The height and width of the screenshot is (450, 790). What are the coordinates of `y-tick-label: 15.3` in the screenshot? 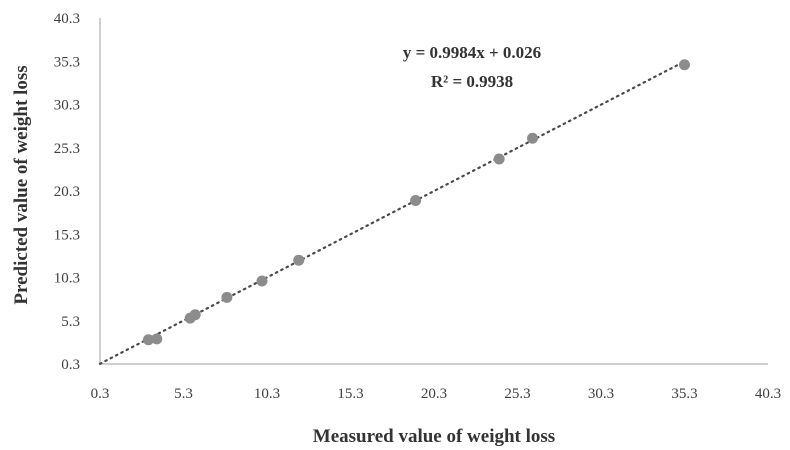 It's located at (67, 235).